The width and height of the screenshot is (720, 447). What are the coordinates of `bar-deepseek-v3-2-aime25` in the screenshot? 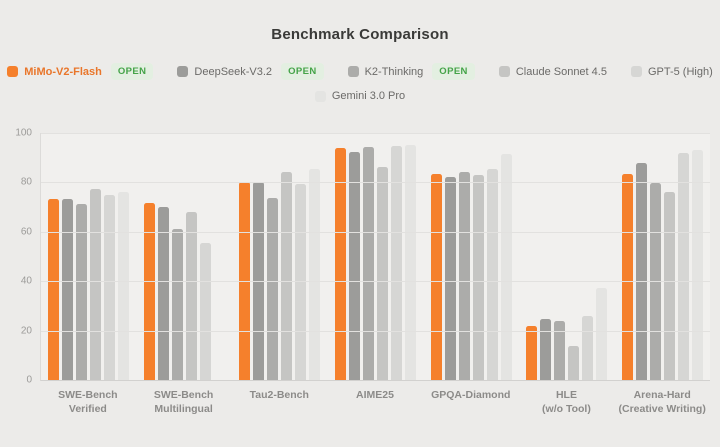 It's located at (355, 265).